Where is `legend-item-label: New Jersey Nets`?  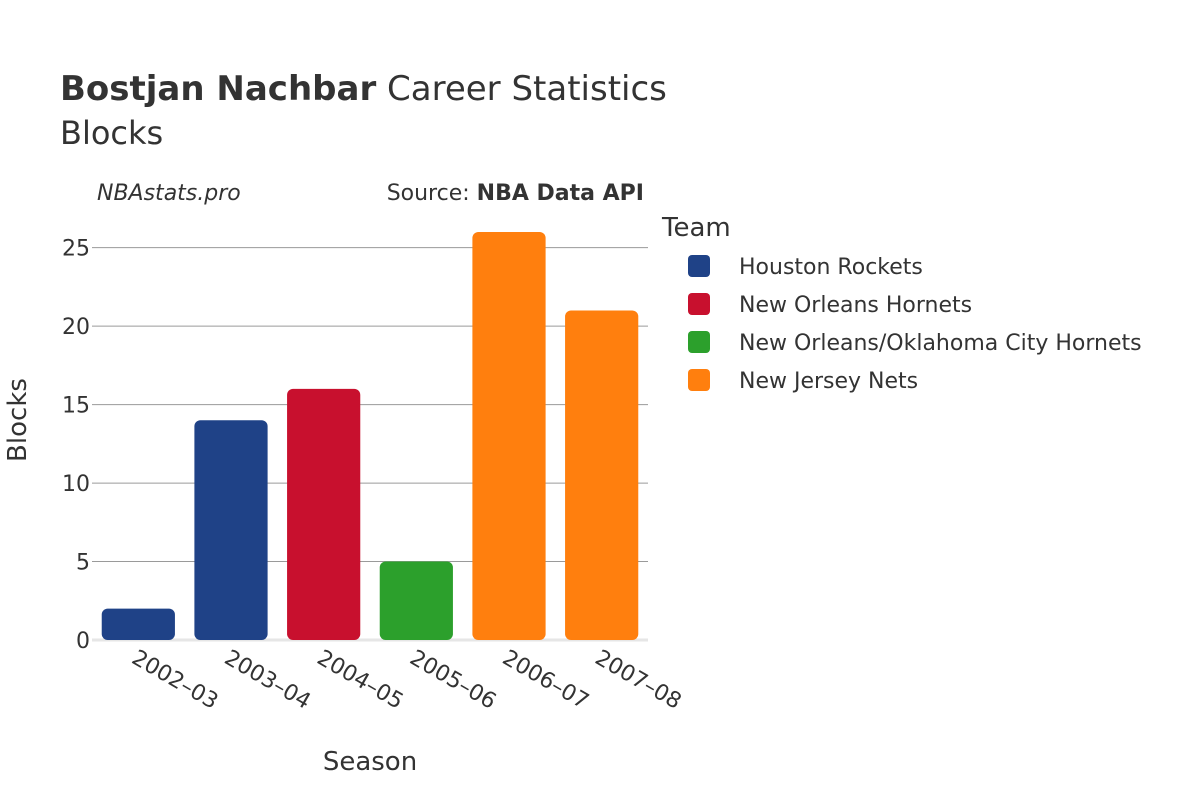 legend-item-label: New Jersey Nets is located at coordinates (828, 381).